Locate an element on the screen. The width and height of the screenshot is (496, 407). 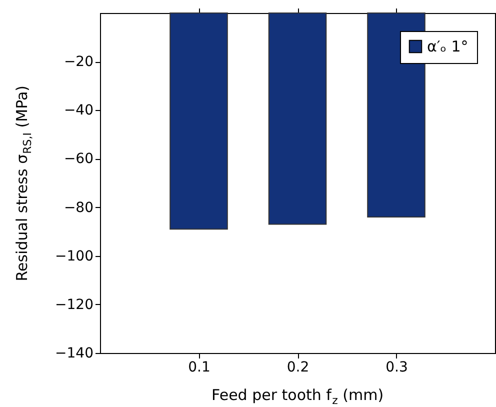
x-tick-label: 0.2 is located at coordinates (298, 368).